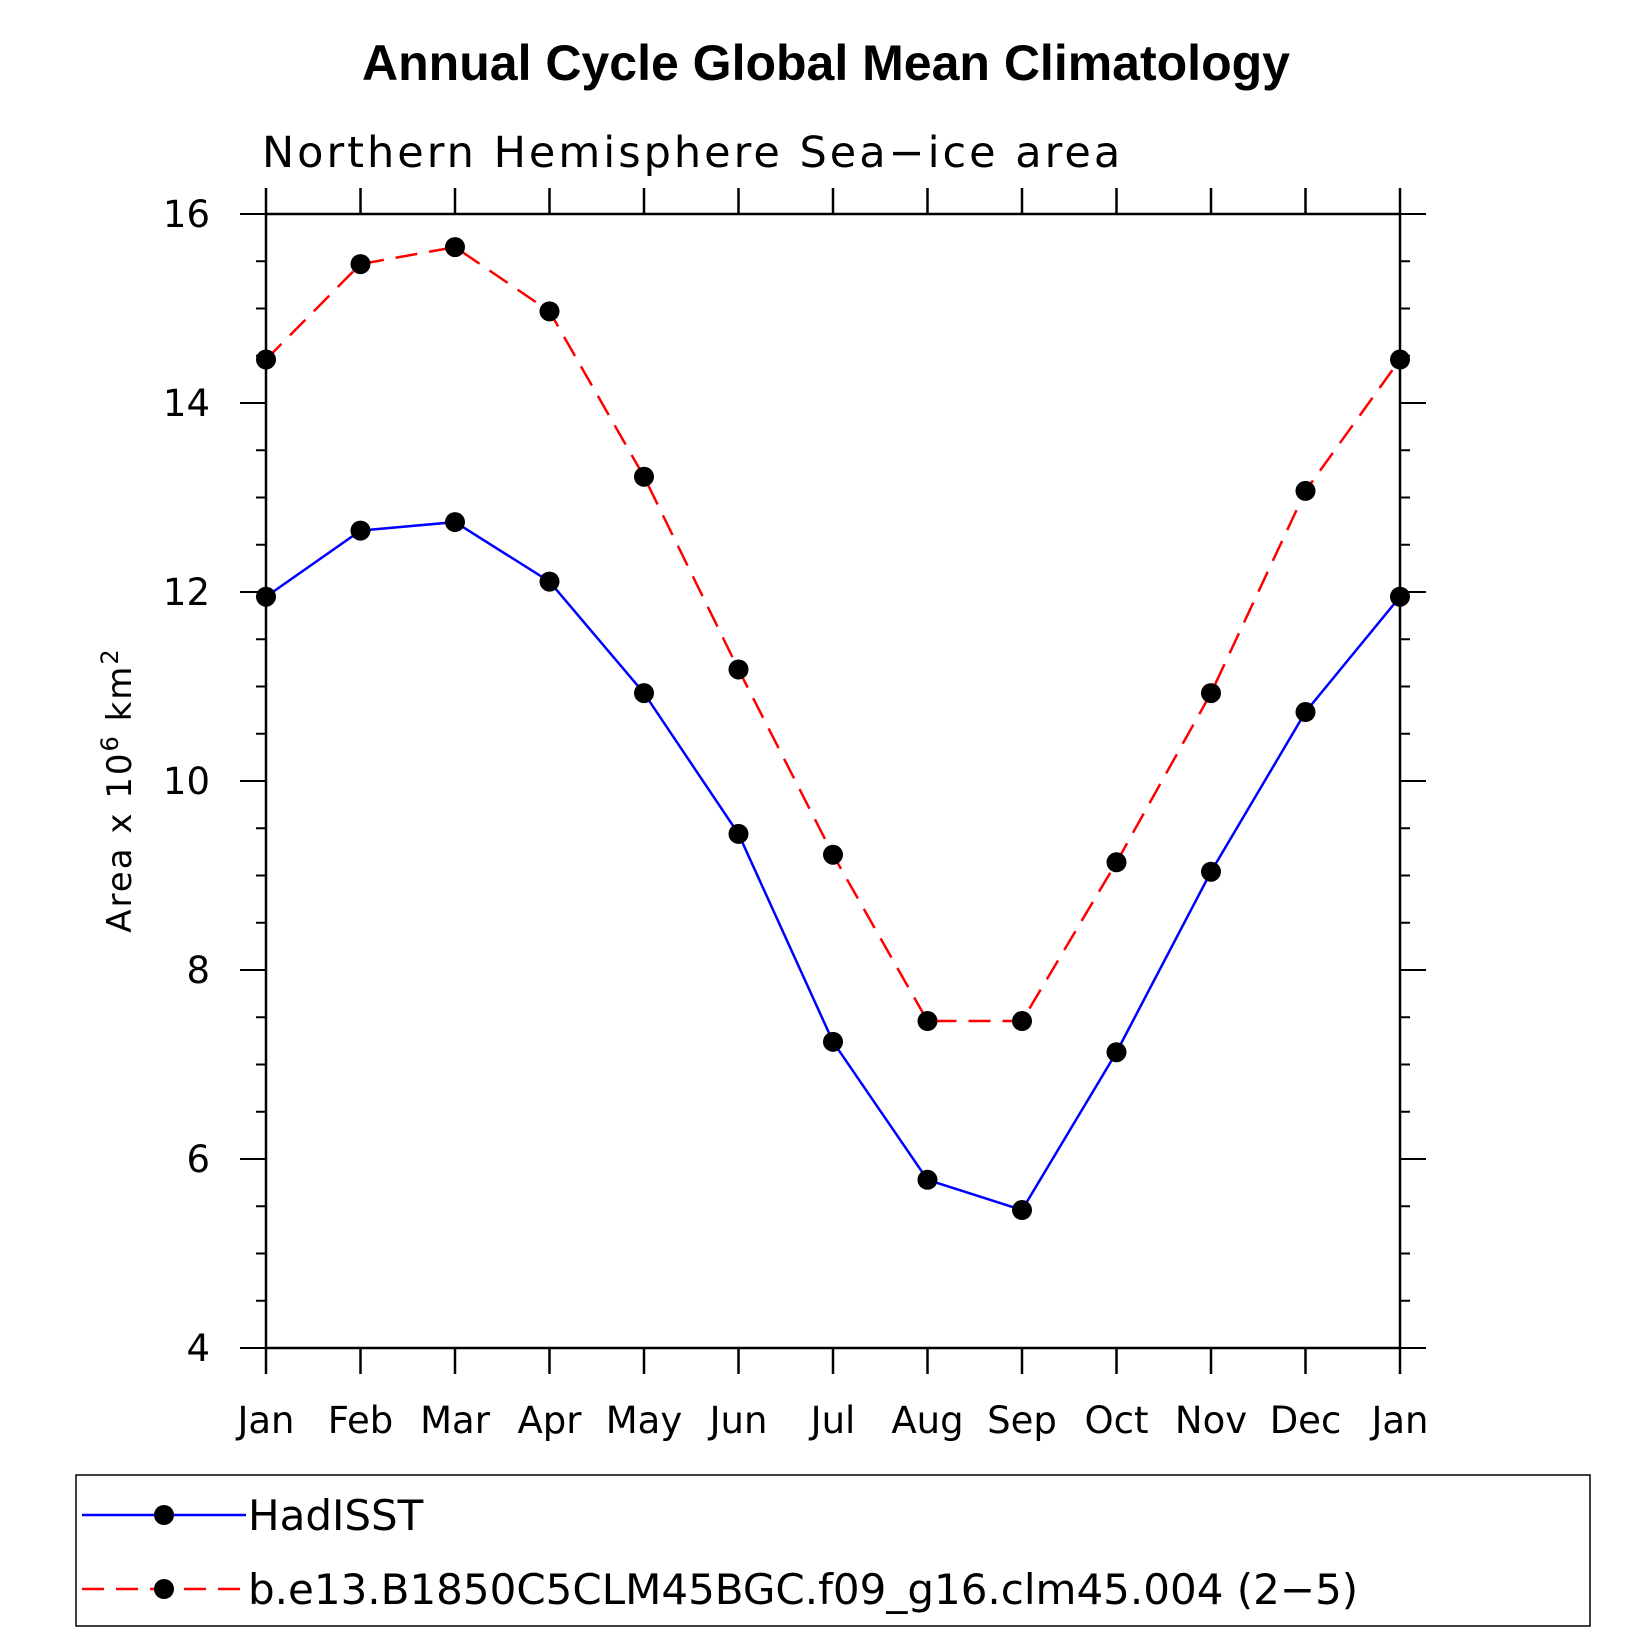 The height and width of the screenshot is (1652, 1652). Describe the element at coordinates (118, 789) in the screenshot. I see `y-axis-label: Area x 106 km2` at that location.